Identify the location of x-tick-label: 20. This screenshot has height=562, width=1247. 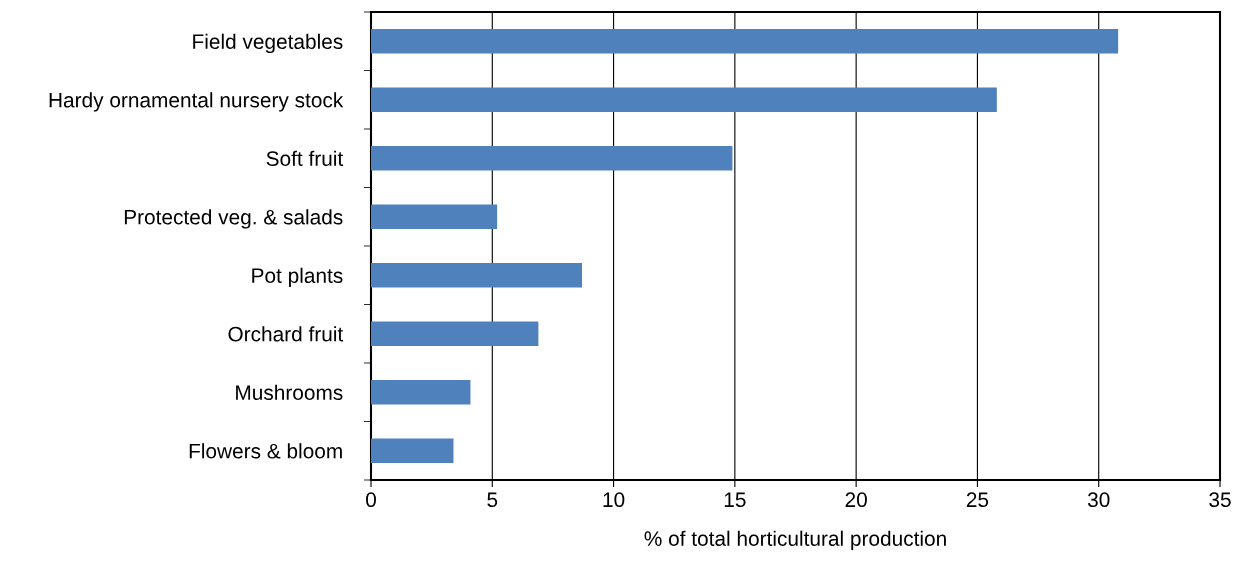
(856, 500).